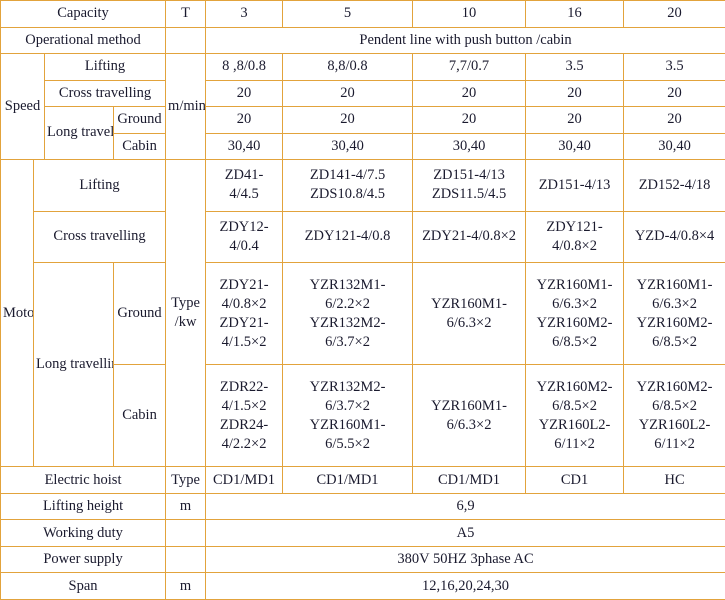 This screenshot has height=600, width=725. What do you see at coordinates (244, 93) in the screenshot?
I see `speed-cross-col-1: 20` at bounding box center [244, 93].